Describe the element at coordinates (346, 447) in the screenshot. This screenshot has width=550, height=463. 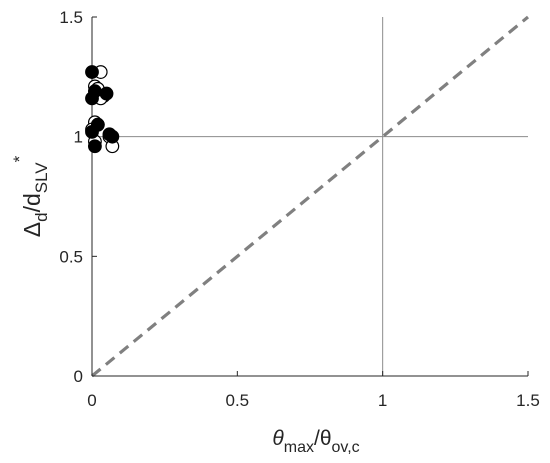
I see `x-axis-label-sub2: ov,c` at that location.